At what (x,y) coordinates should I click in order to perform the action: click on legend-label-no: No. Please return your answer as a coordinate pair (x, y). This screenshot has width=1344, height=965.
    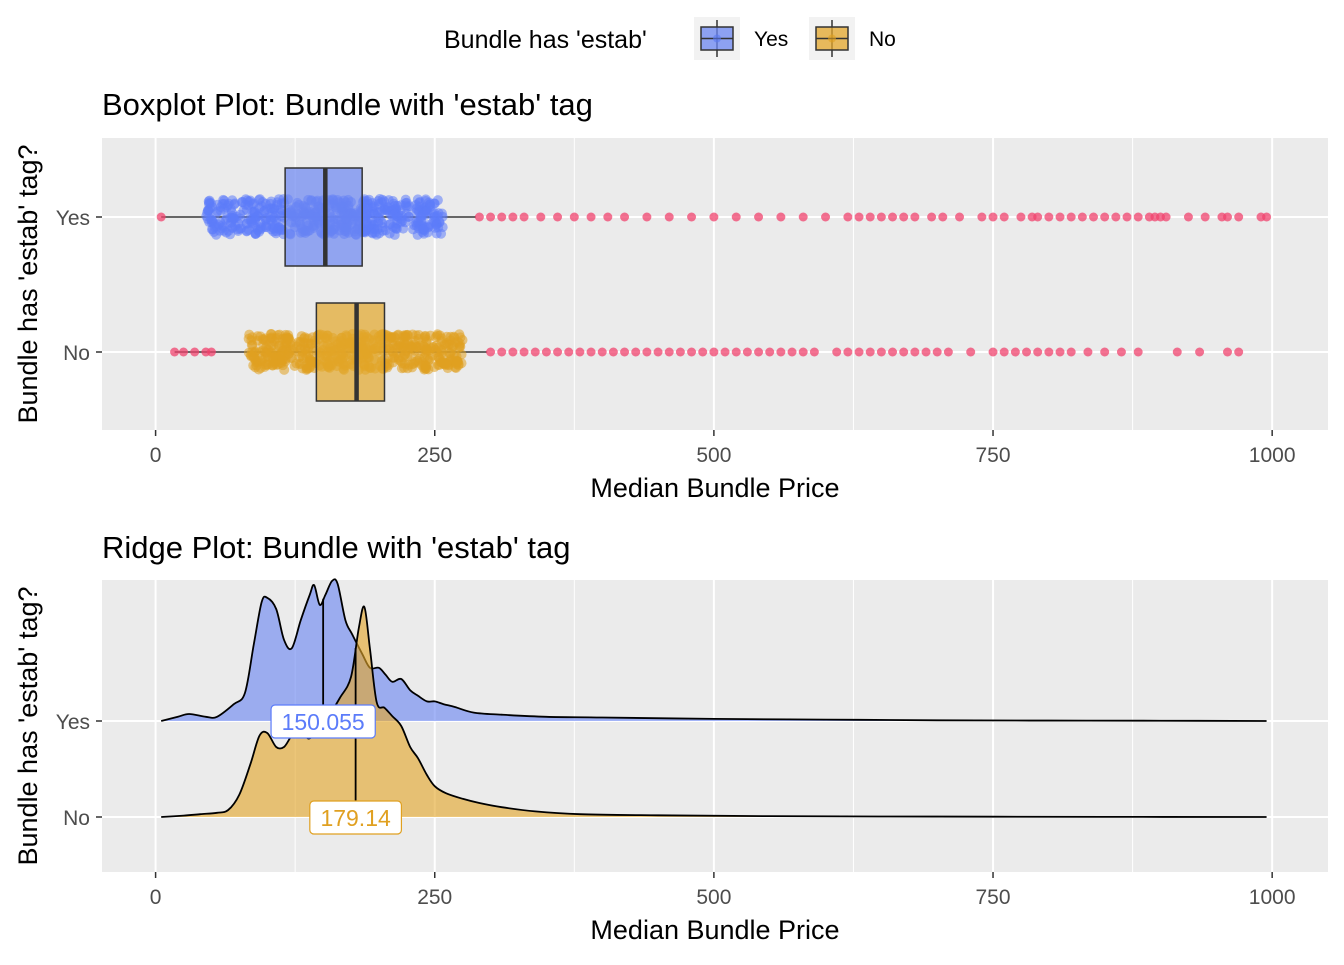
    Looking at the image, I should click on (882, 39).